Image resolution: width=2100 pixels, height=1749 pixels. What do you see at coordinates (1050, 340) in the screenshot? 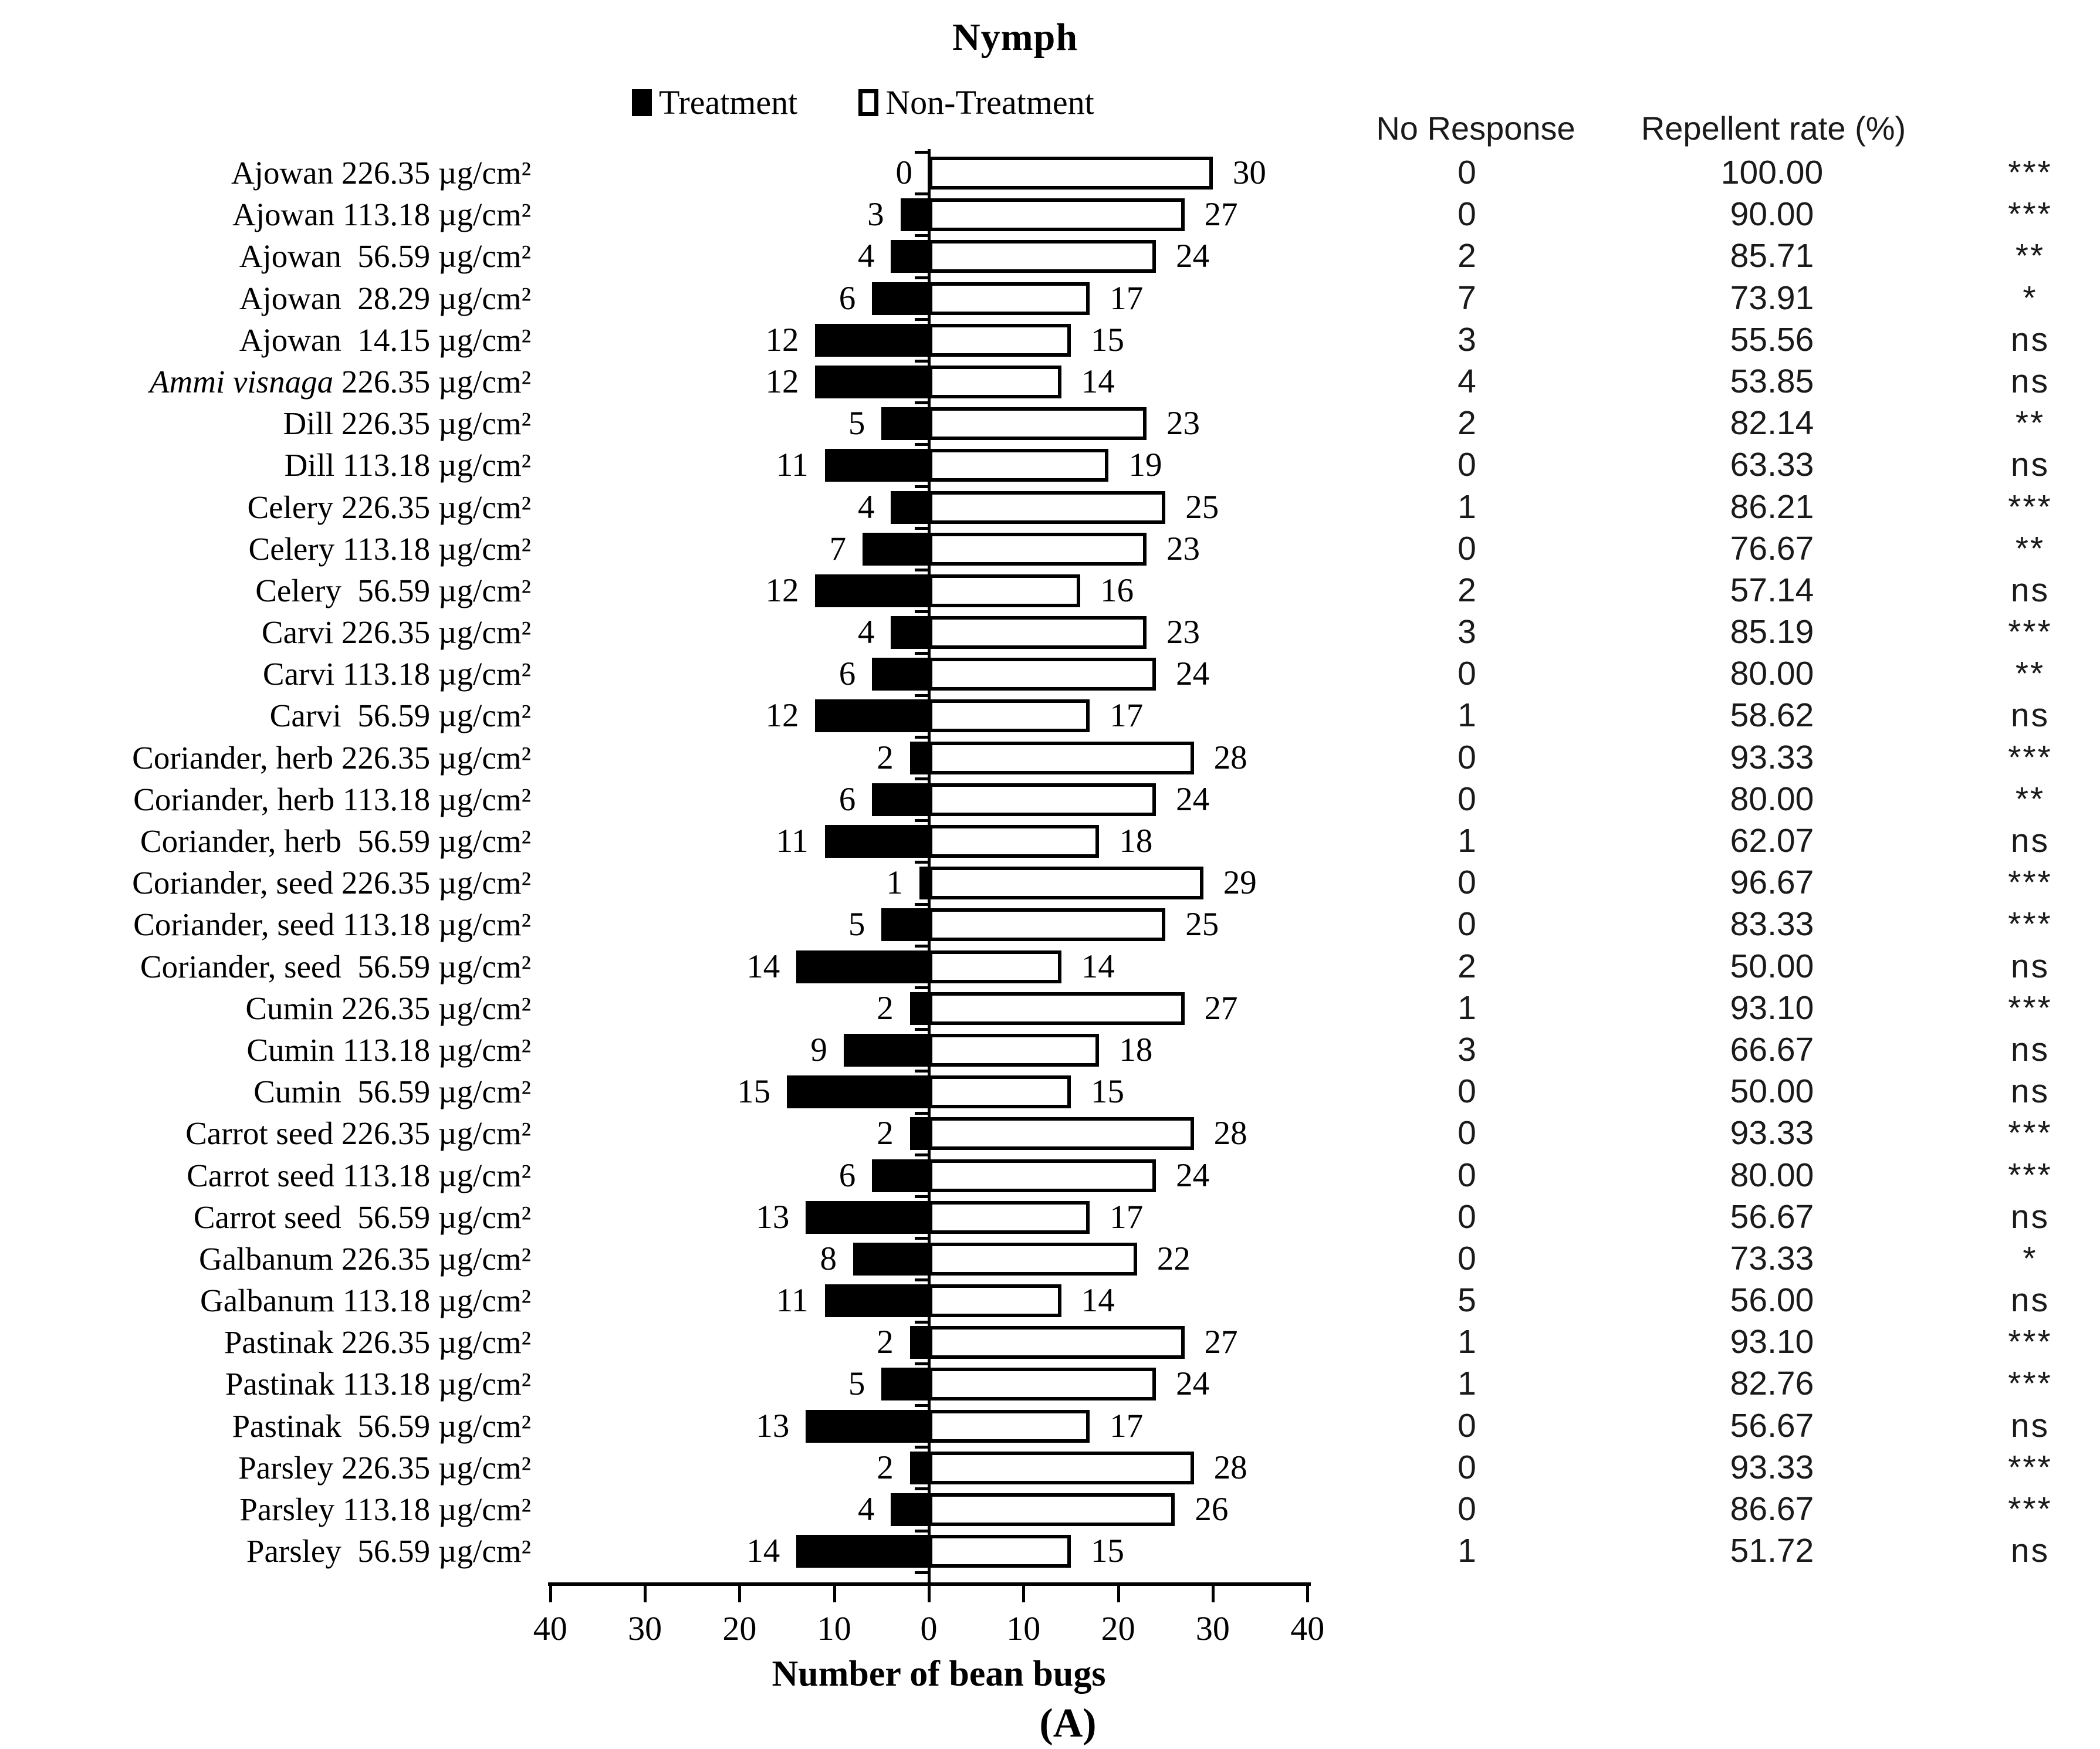
I see `chart-row: Ajowan 14.15 µg/cm² 12 15 3 55.56 ns` at bounding box center [1050, 340].